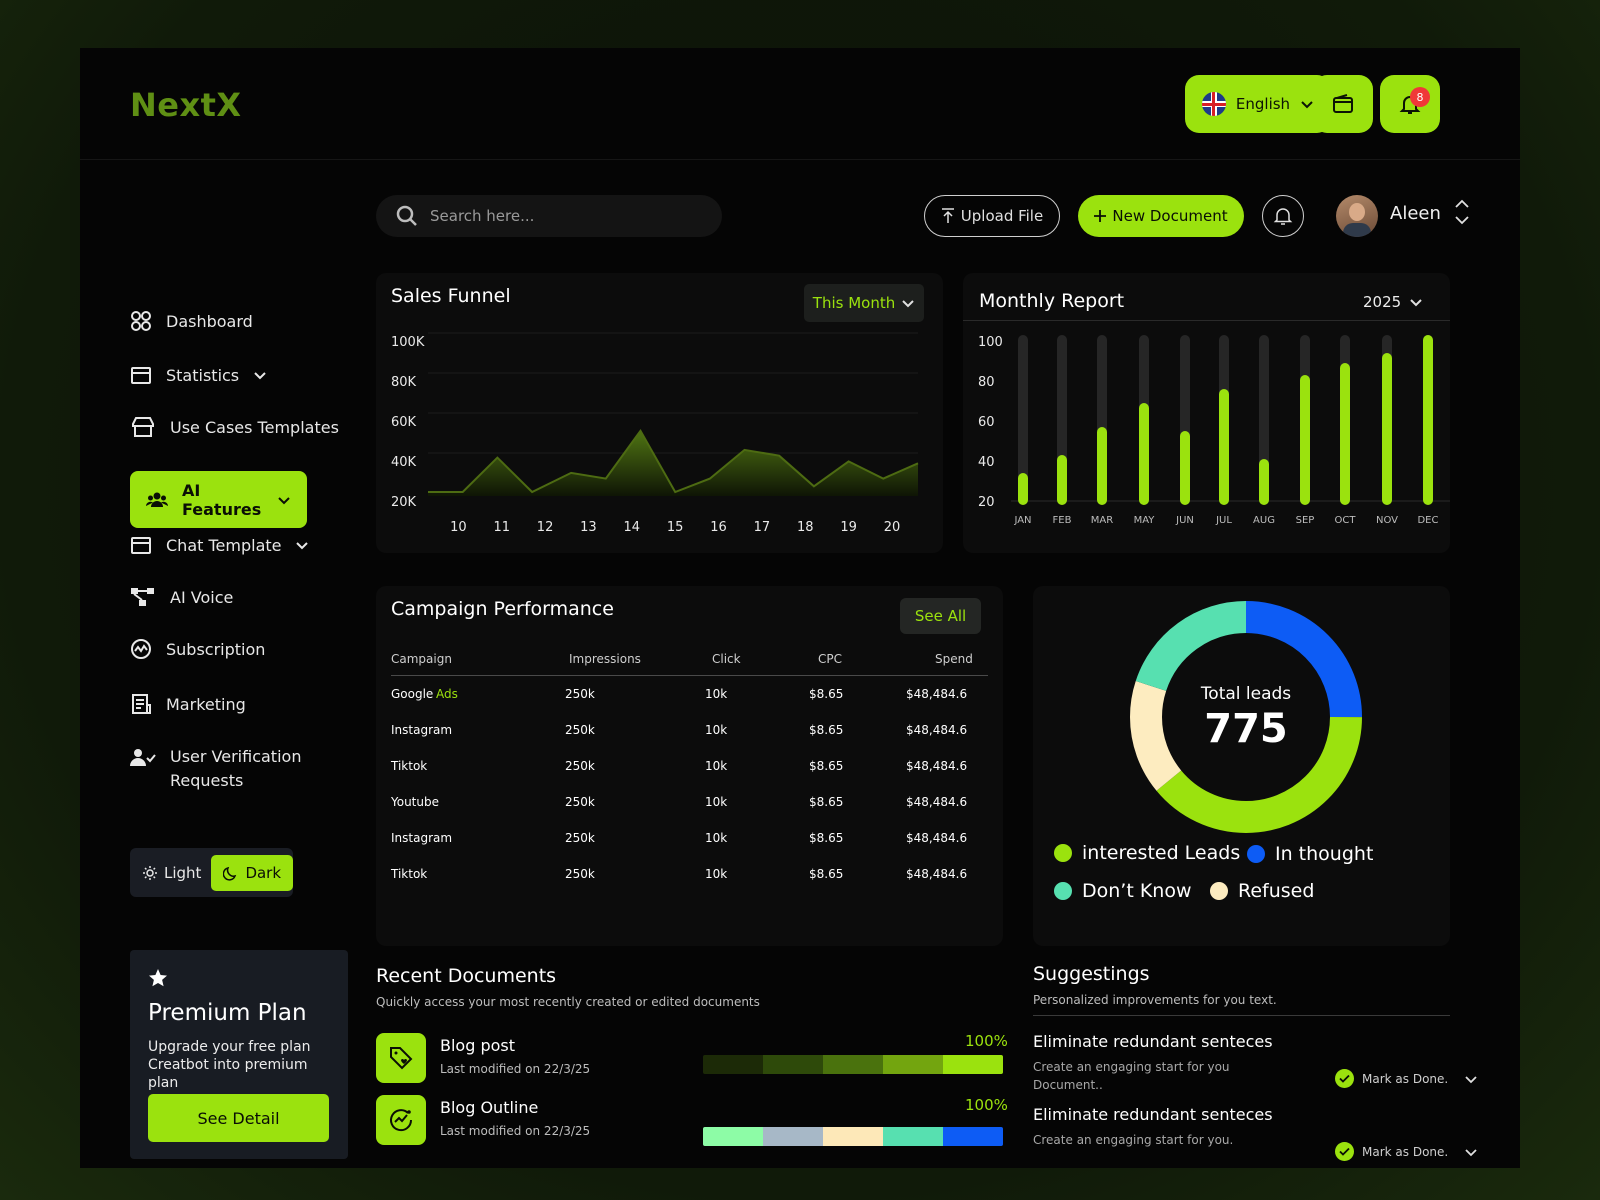 Image resolution: width=1600 pixels, height=1200 pixels. I want to click on sidebar-item-use-cases: Use Cases Templates, so click(234, 427).